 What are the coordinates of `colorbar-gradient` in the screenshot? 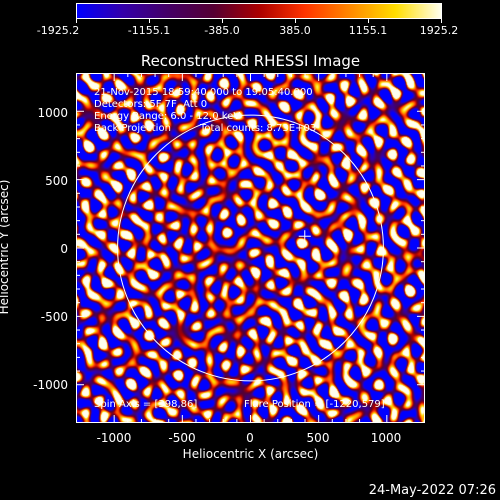 It's located at (259, 11).